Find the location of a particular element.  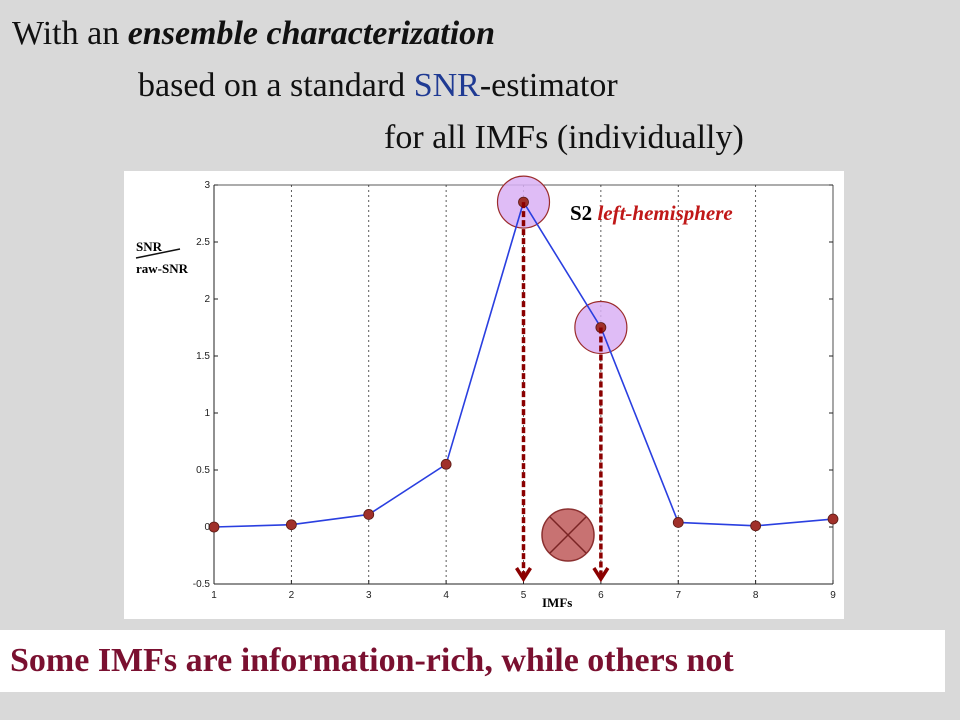

heading-line-2-prefix: based on a standard is located at coordinates (276, 85).